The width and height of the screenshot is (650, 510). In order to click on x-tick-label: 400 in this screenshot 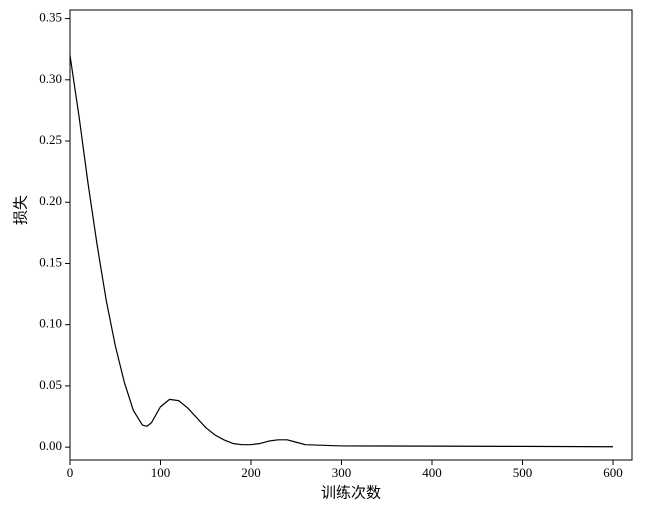, I will do `click(432, 472)`.